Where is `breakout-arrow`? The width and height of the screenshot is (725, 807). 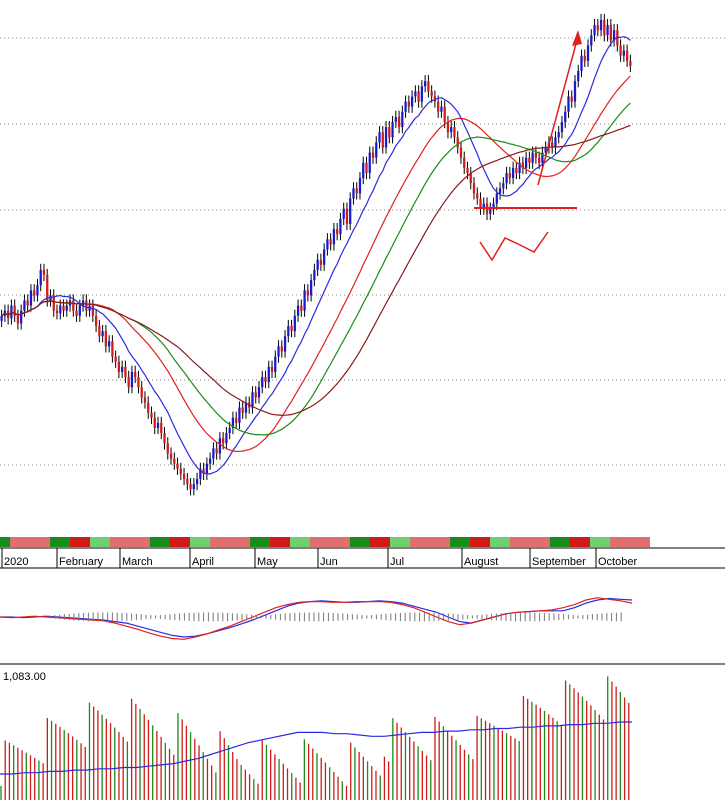 breakout-arrow is located at coordinates (557, 112).